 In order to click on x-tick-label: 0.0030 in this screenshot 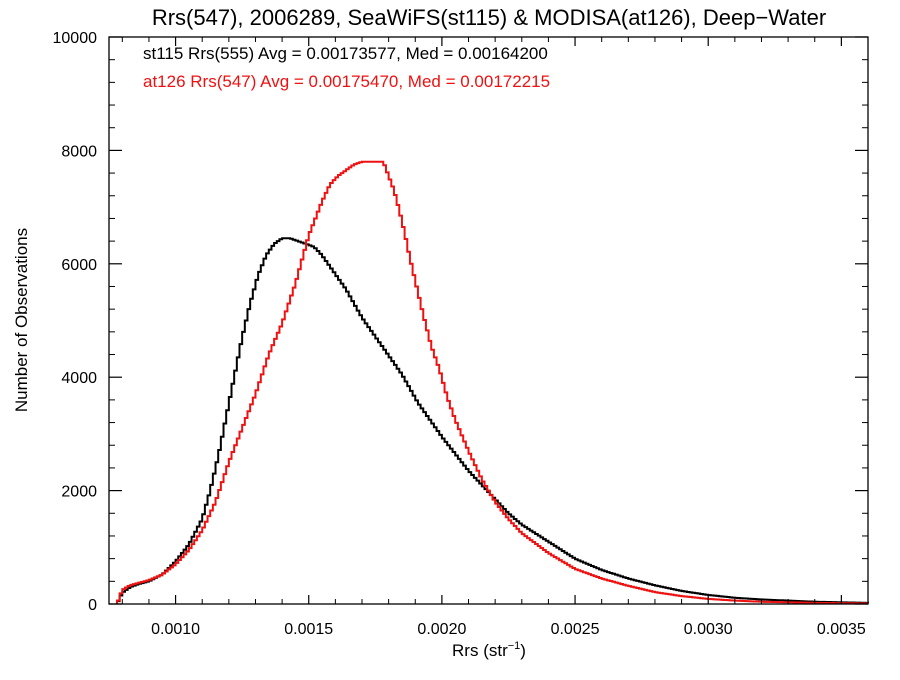, I will do `click(708, 629)`.